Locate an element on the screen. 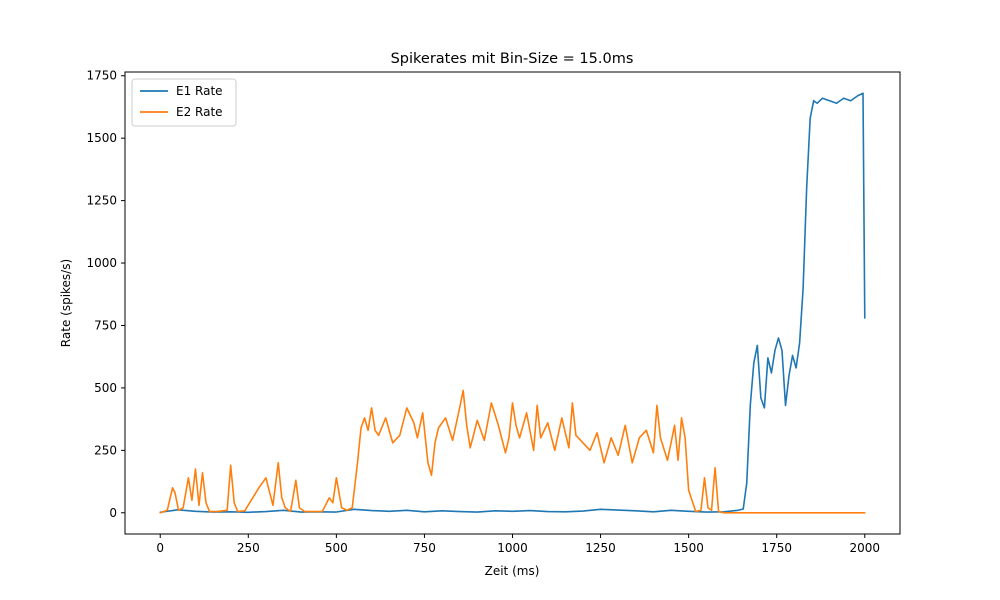 Image resolution: width=1000 pixels, height=600 pixels. y-tick-label: 1250 is located at coordinates (101, 201).